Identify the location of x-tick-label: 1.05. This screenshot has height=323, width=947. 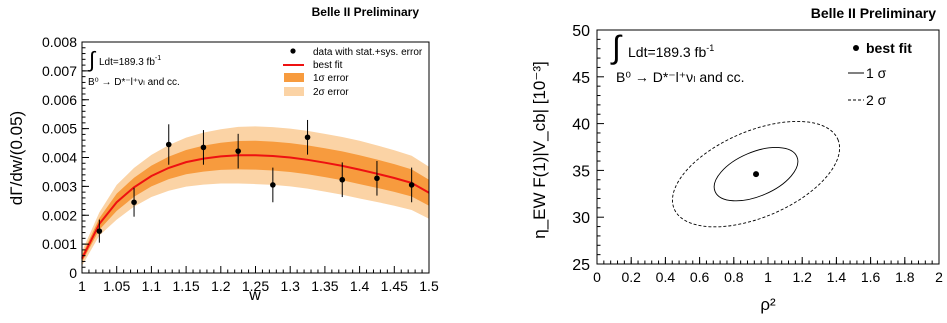
(116, 286).